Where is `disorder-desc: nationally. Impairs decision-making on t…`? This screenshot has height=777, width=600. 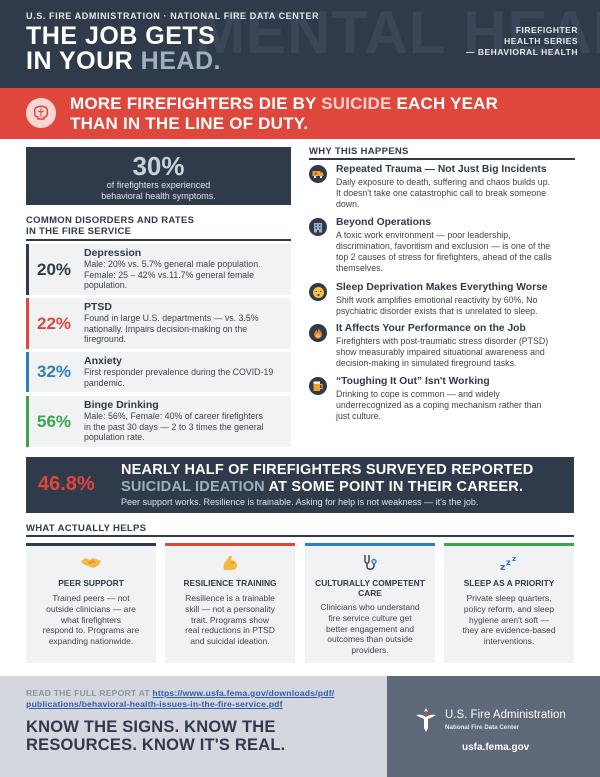
disorder-desc: nationally. Impairs decision-making on t… is located at coordinates (166, 328).